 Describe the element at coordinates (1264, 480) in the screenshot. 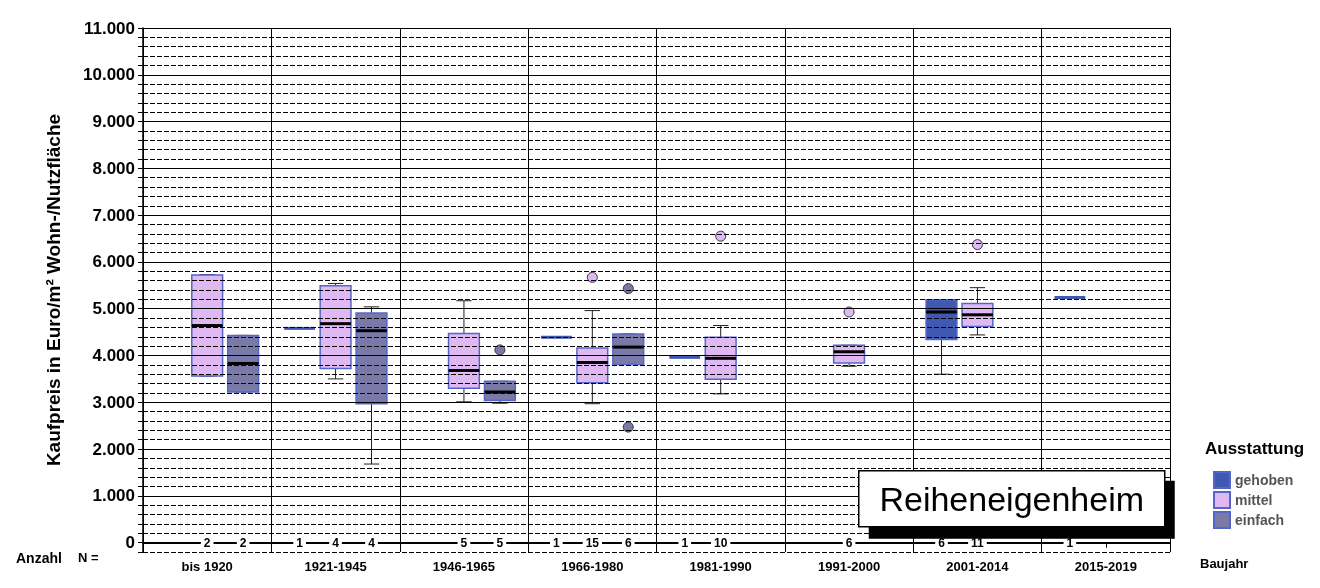

I see `legend-label: gehoben` at that location.